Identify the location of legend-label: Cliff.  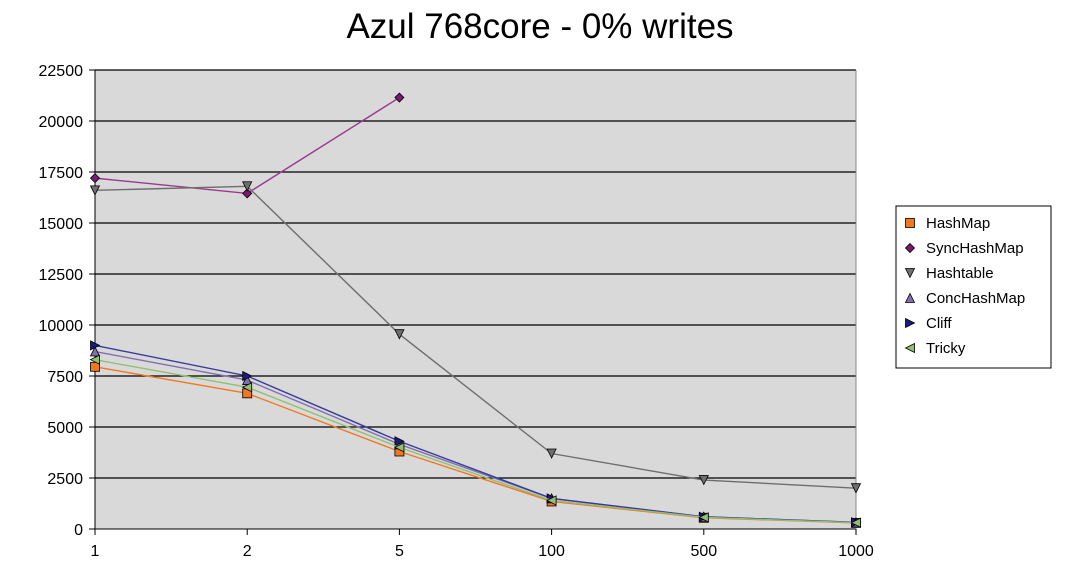
(939, 323).